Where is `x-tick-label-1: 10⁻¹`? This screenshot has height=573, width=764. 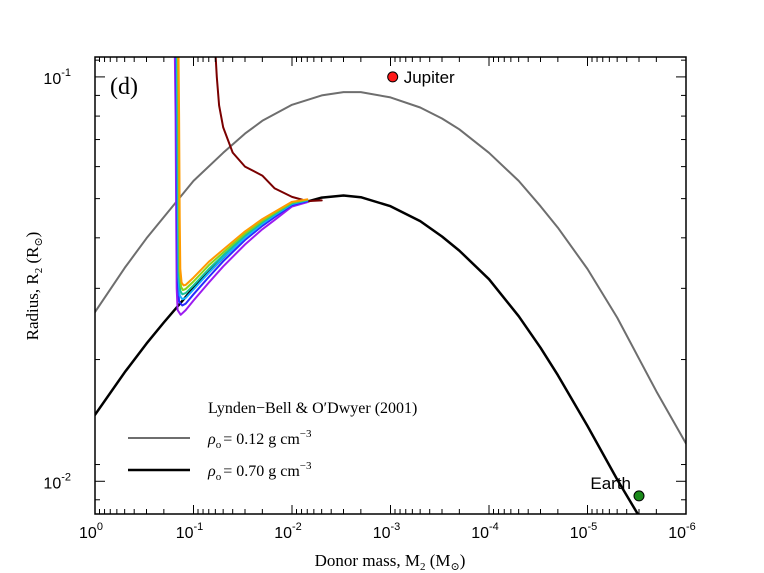
x-tick-label-1: 10⁻¹ is located at coordinates (190, 531).